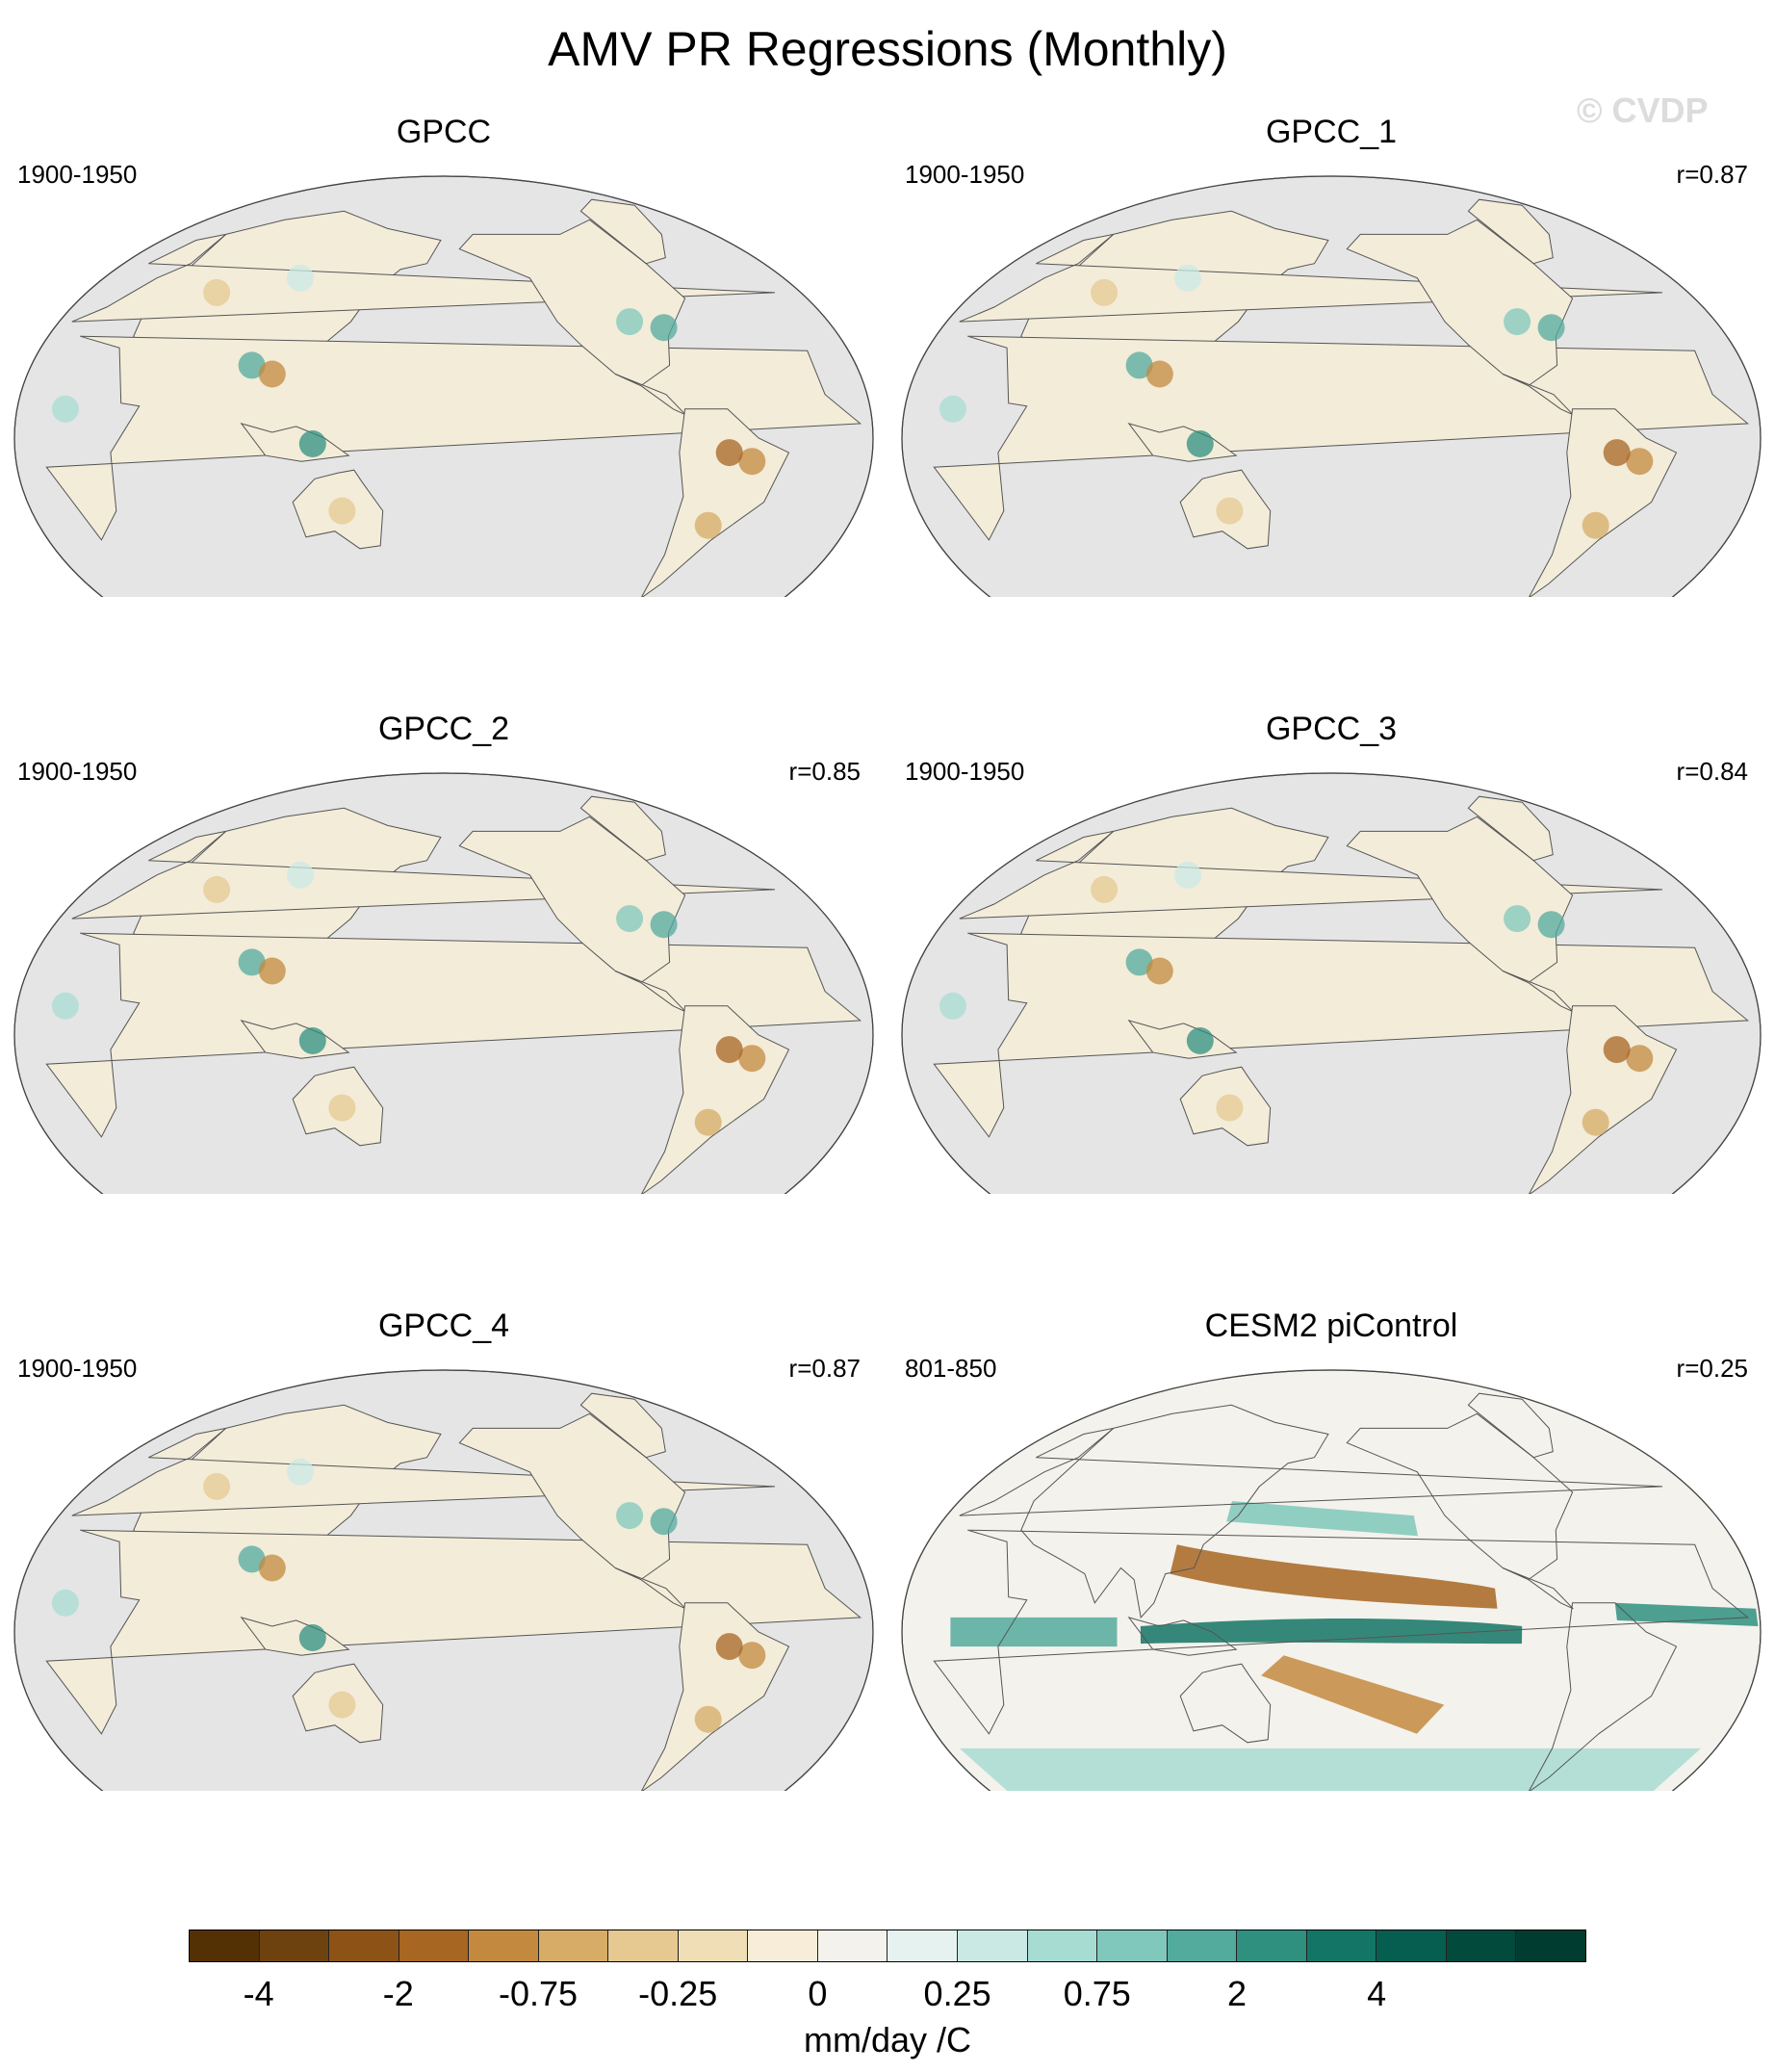 Image resolution: width=1775 pixels, height=2072 pixels. Describe the element at coordinates (1237, 1993) in the screenshot. I see `colorbar-tick-label: 2` at that location.